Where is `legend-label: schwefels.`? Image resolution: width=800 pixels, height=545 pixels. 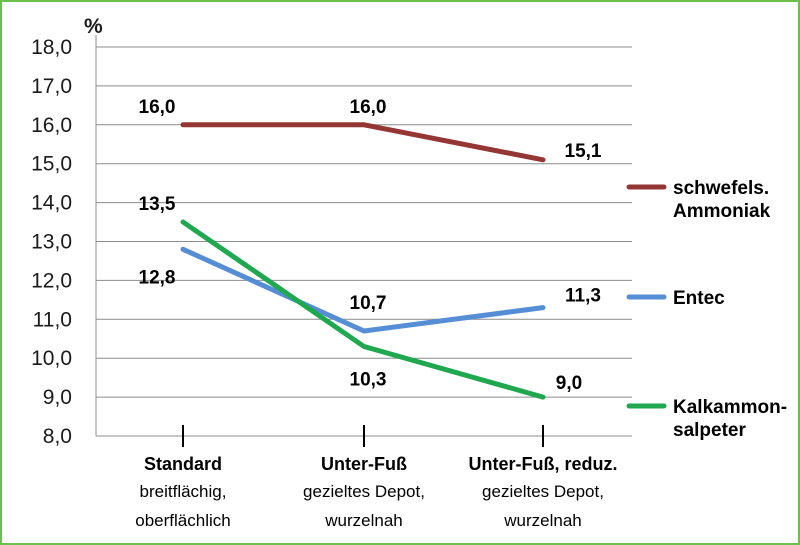
legend-label: schwefels. is located at coordinates (721, 188).